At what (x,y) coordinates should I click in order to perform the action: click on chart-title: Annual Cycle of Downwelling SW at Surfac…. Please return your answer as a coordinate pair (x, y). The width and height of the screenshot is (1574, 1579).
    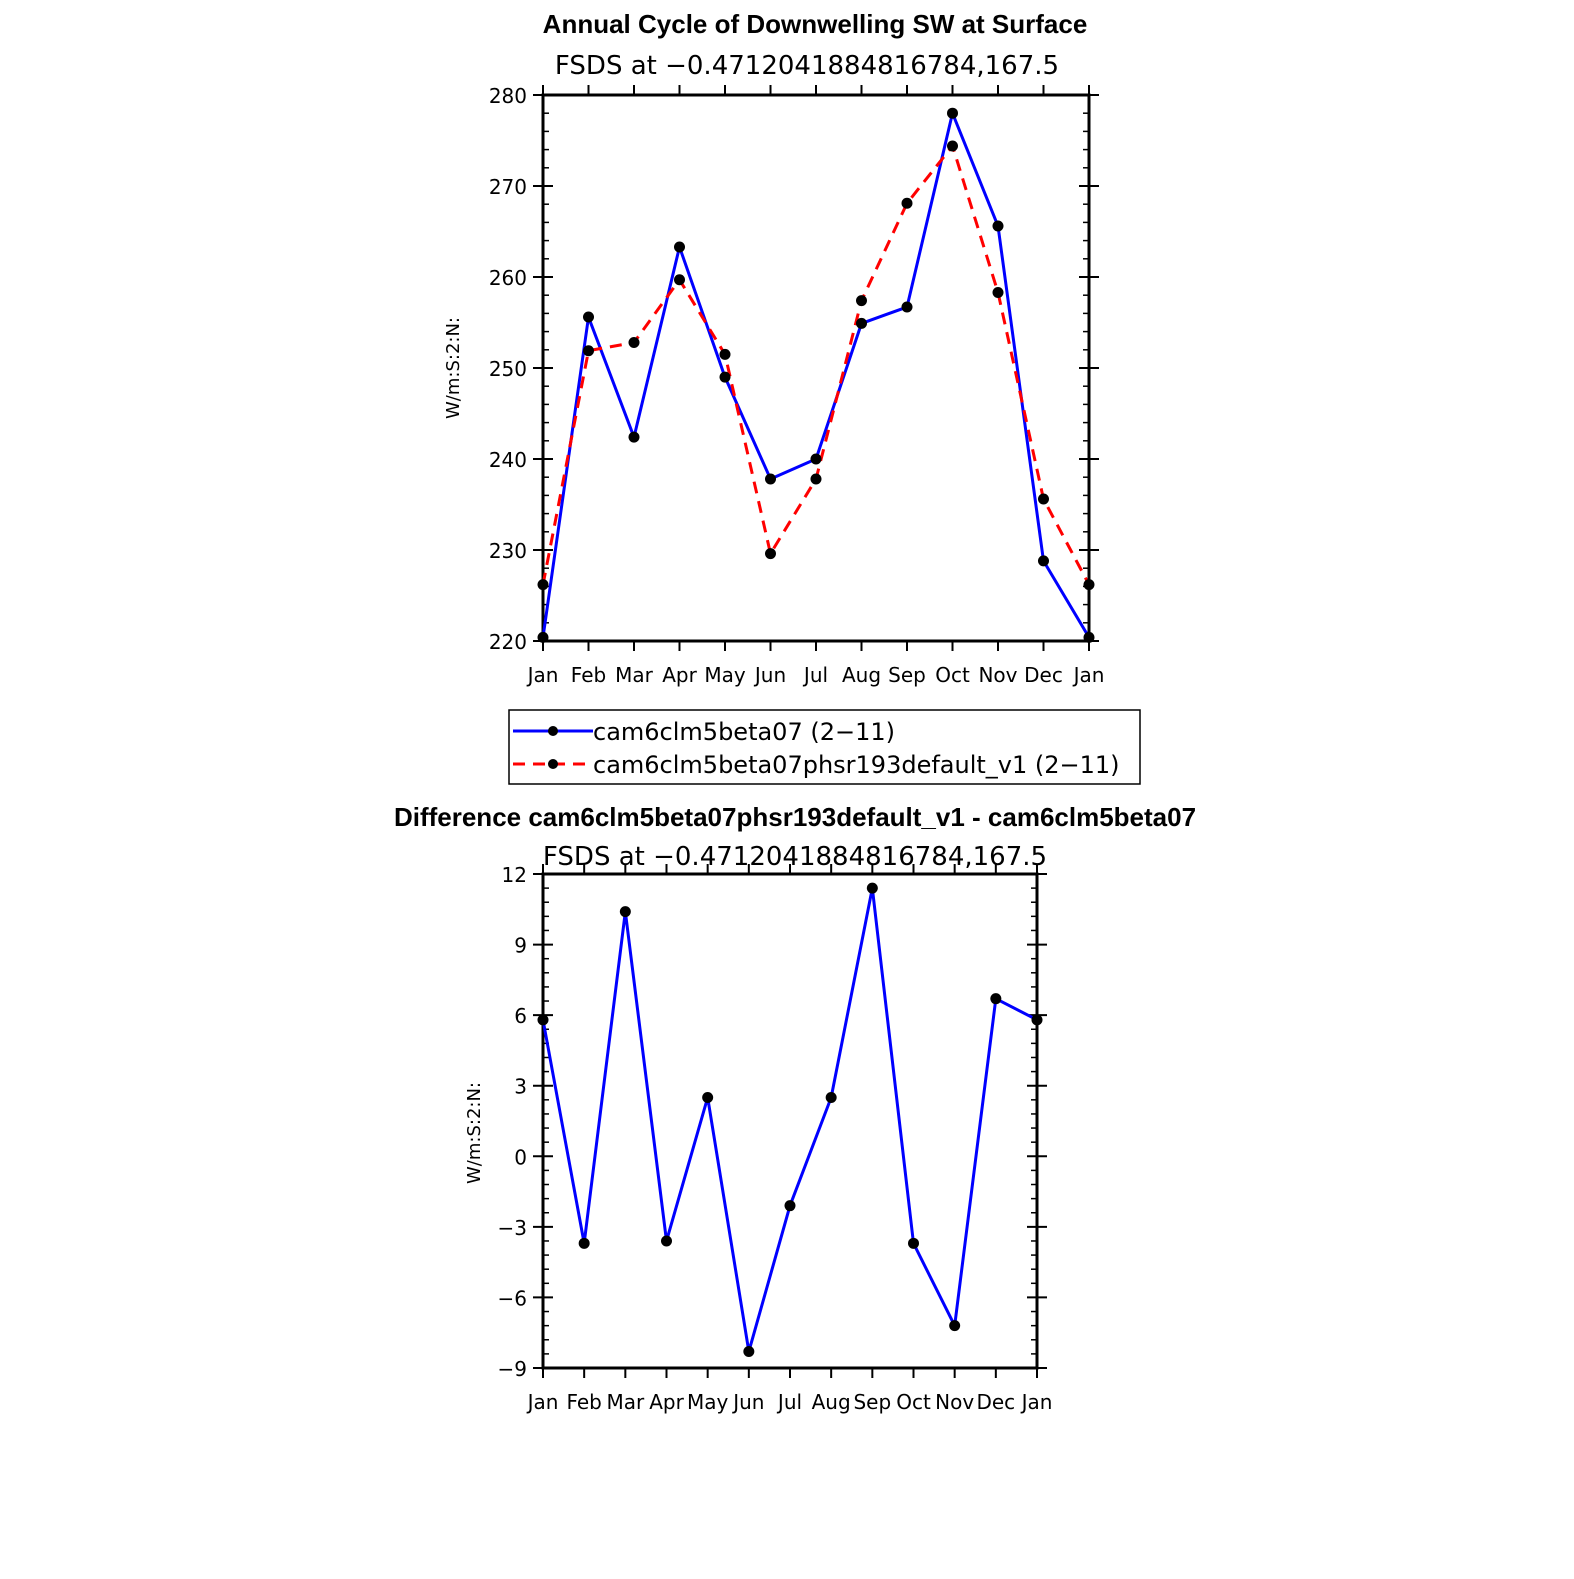
    Looking at the image, I should click on (815, 24).